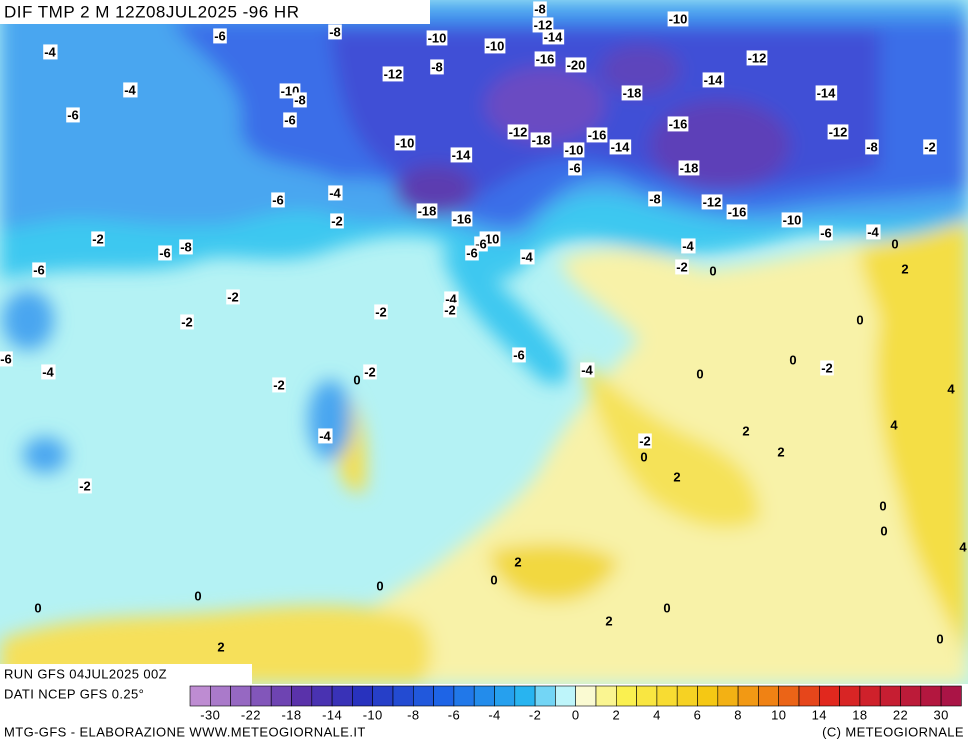 This screenshot has width=968, height=745. Describe the element at coordinates (454, 714) in the screenshot. I see `colorbar-label: -6` at that location.